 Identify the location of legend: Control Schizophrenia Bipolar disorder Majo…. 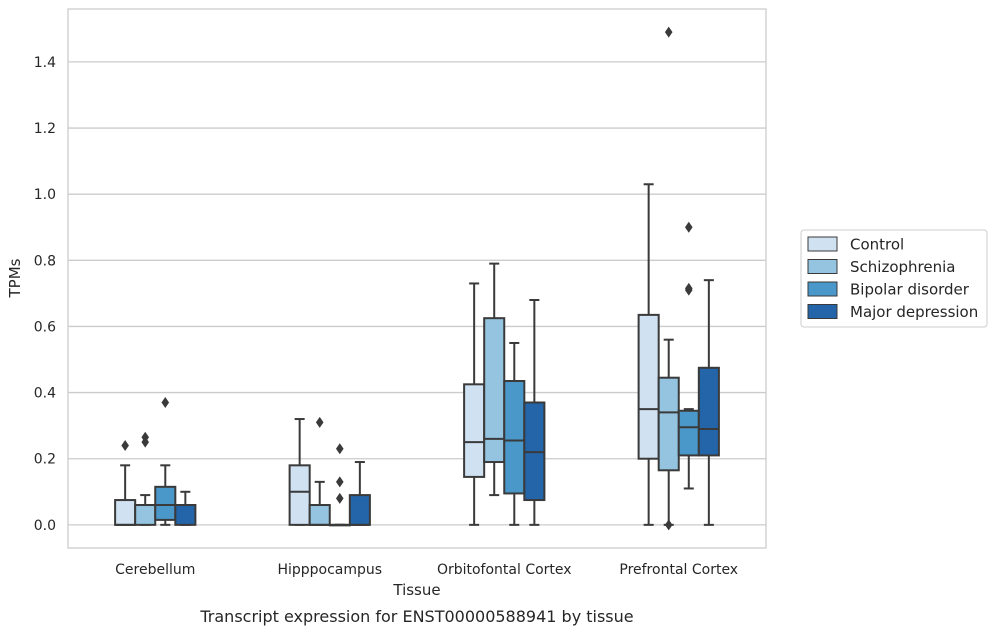
(894, 278).